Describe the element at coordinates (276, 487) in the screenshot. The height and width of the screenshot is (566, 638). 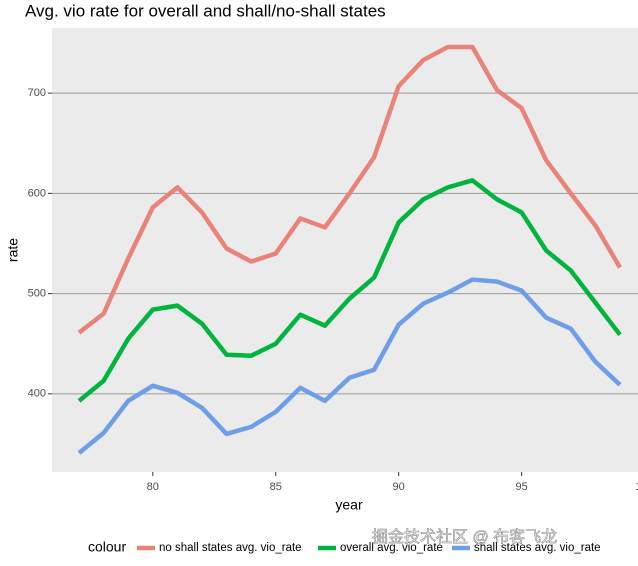
I see `x-tick-label: 85` at that location.